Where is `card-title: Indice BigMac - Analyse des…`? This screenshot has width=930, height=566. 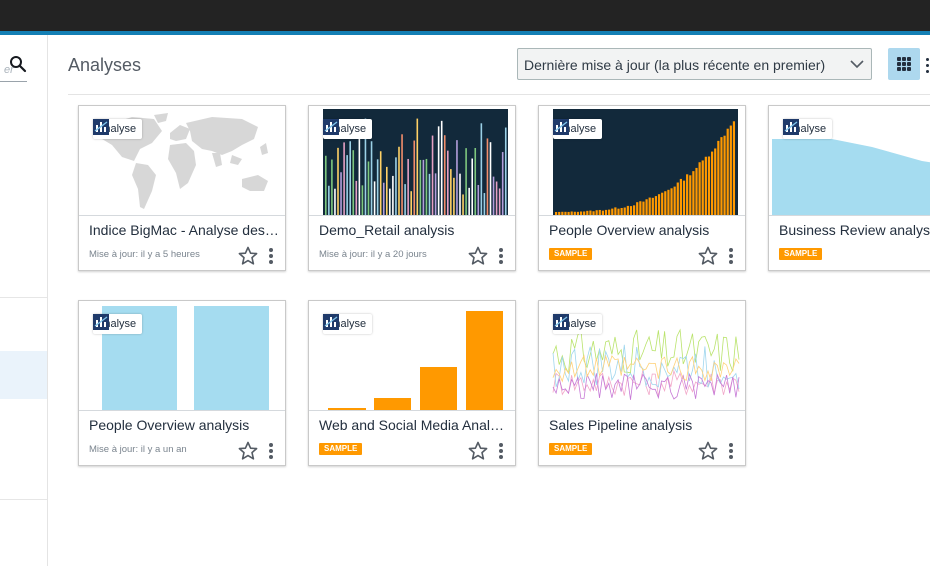
card-title: Indice BigMac - Analyse des… is located at coordinates (184, 230).